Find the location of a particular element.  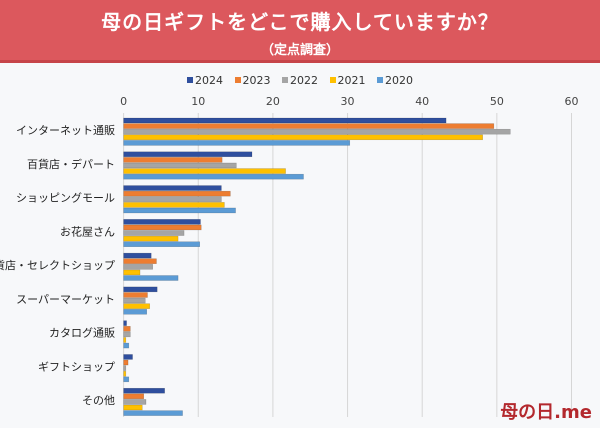

category-label: スーパーマーケット is located at coordinates (65, 299).